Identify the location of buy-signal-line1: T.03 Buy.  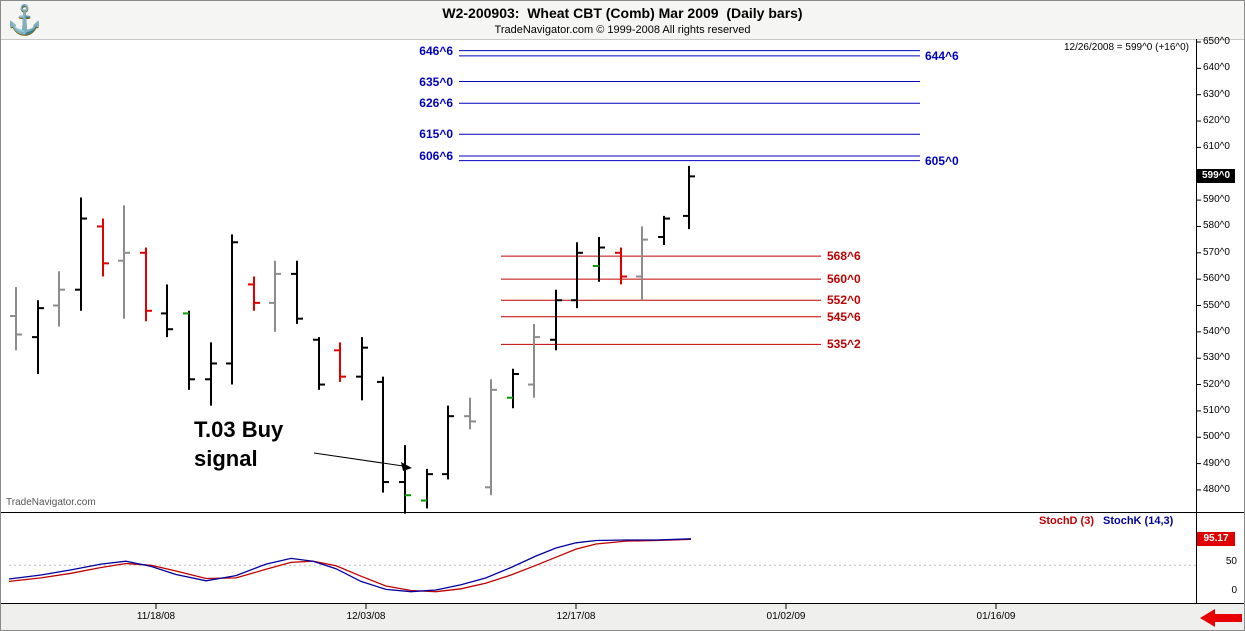
(239, 429).